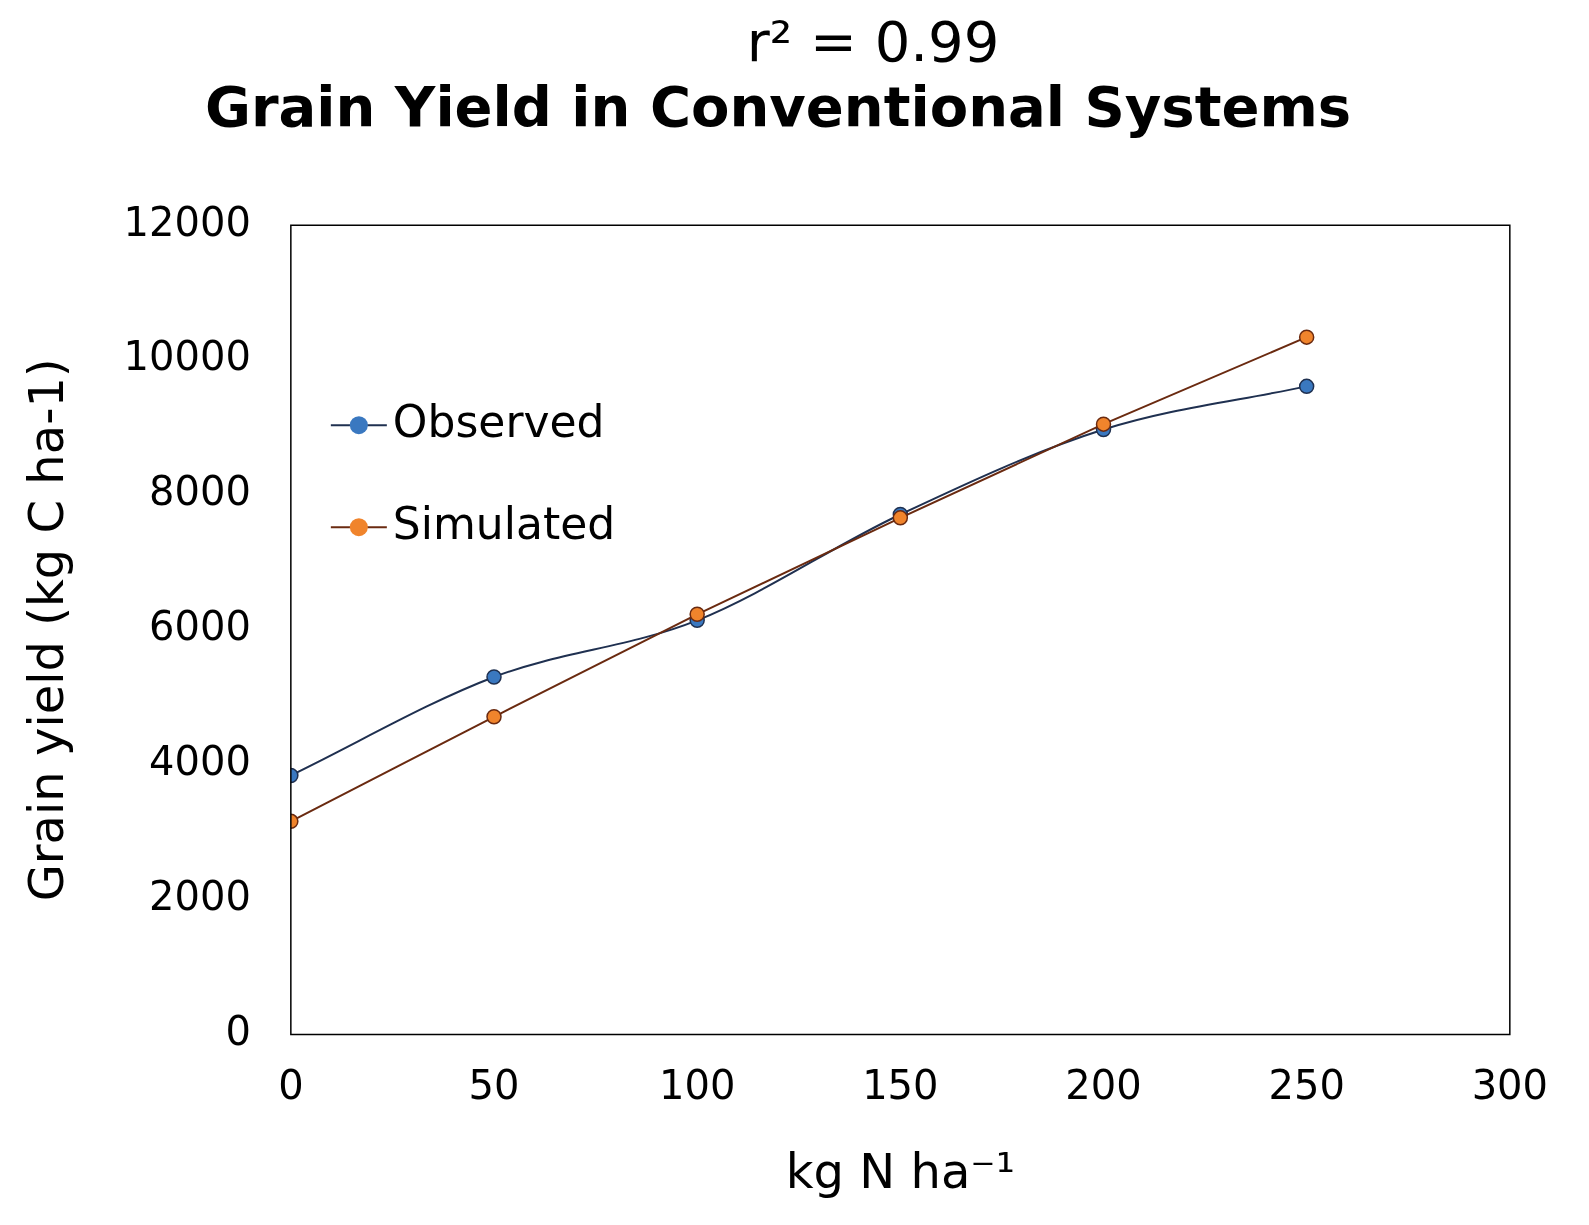 The height and width of the screenshot is (1225, 1589). What do you see at coordinates (900, 1084) in the screenshot?
I see `x-tick-label: 150` at bounding box center [900, 1084].